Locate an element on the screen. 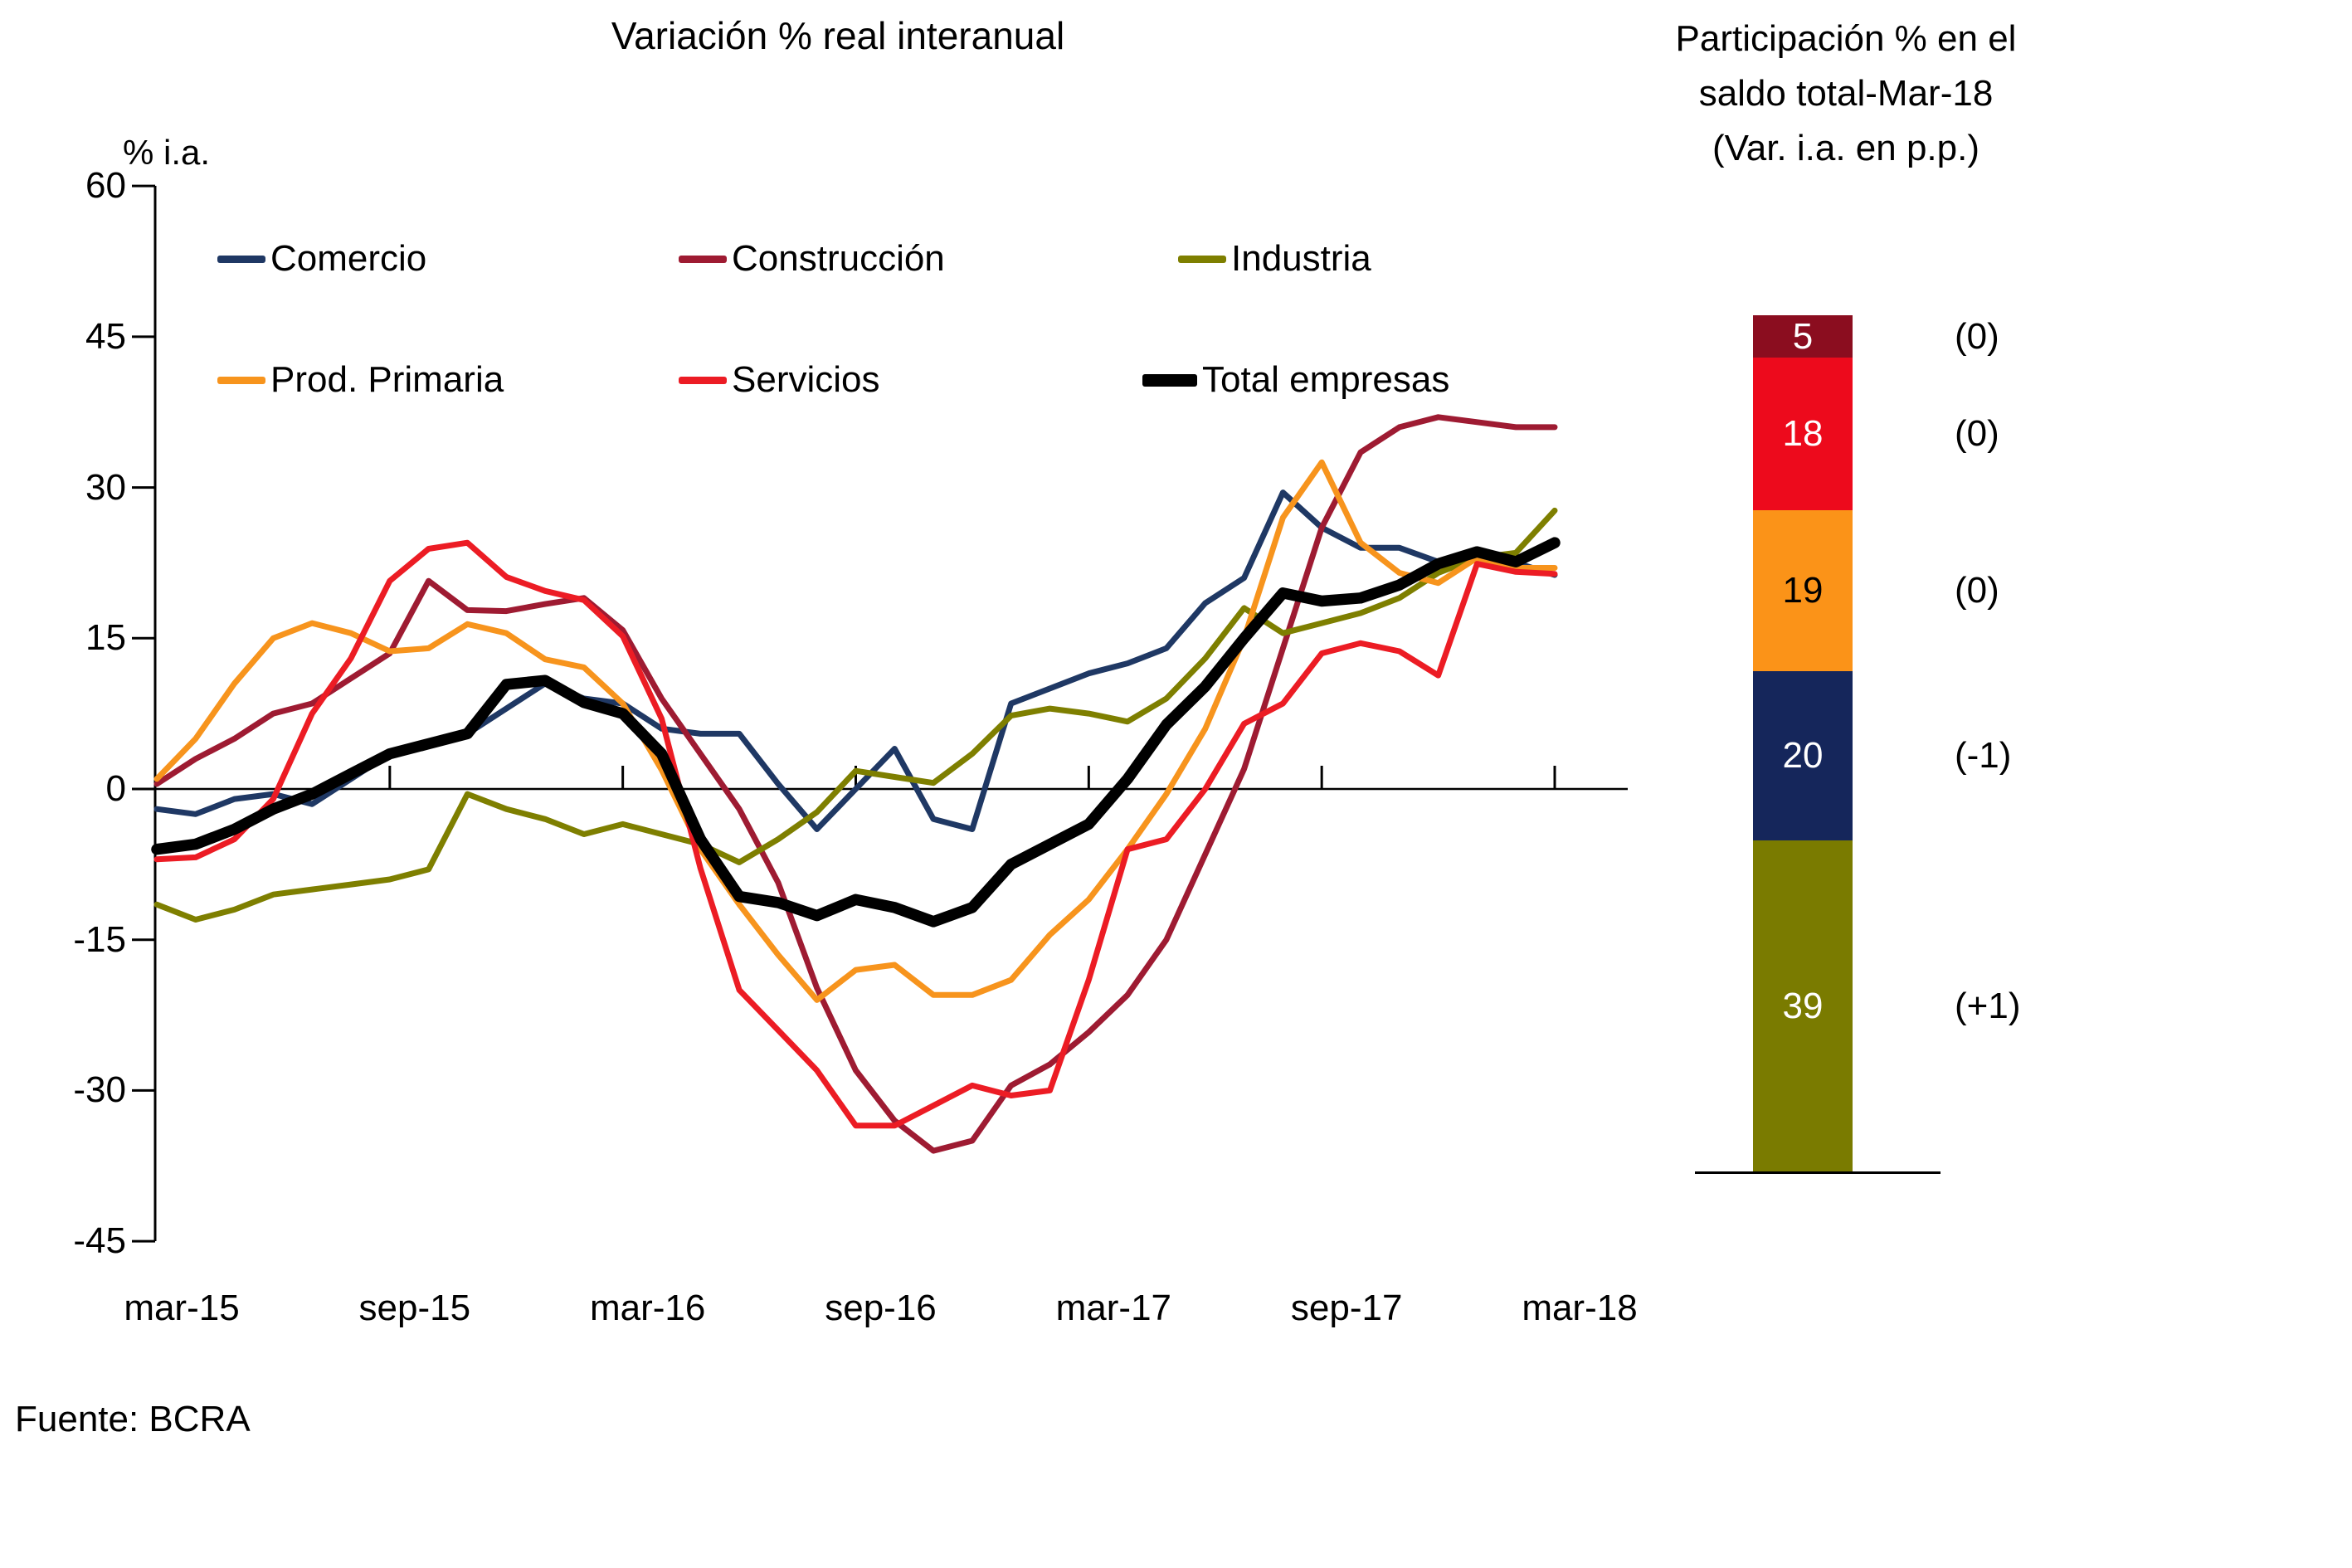 This screenshot has height=1568, width=2352. legend-label: Comercio is located at coordinates (348, 258).